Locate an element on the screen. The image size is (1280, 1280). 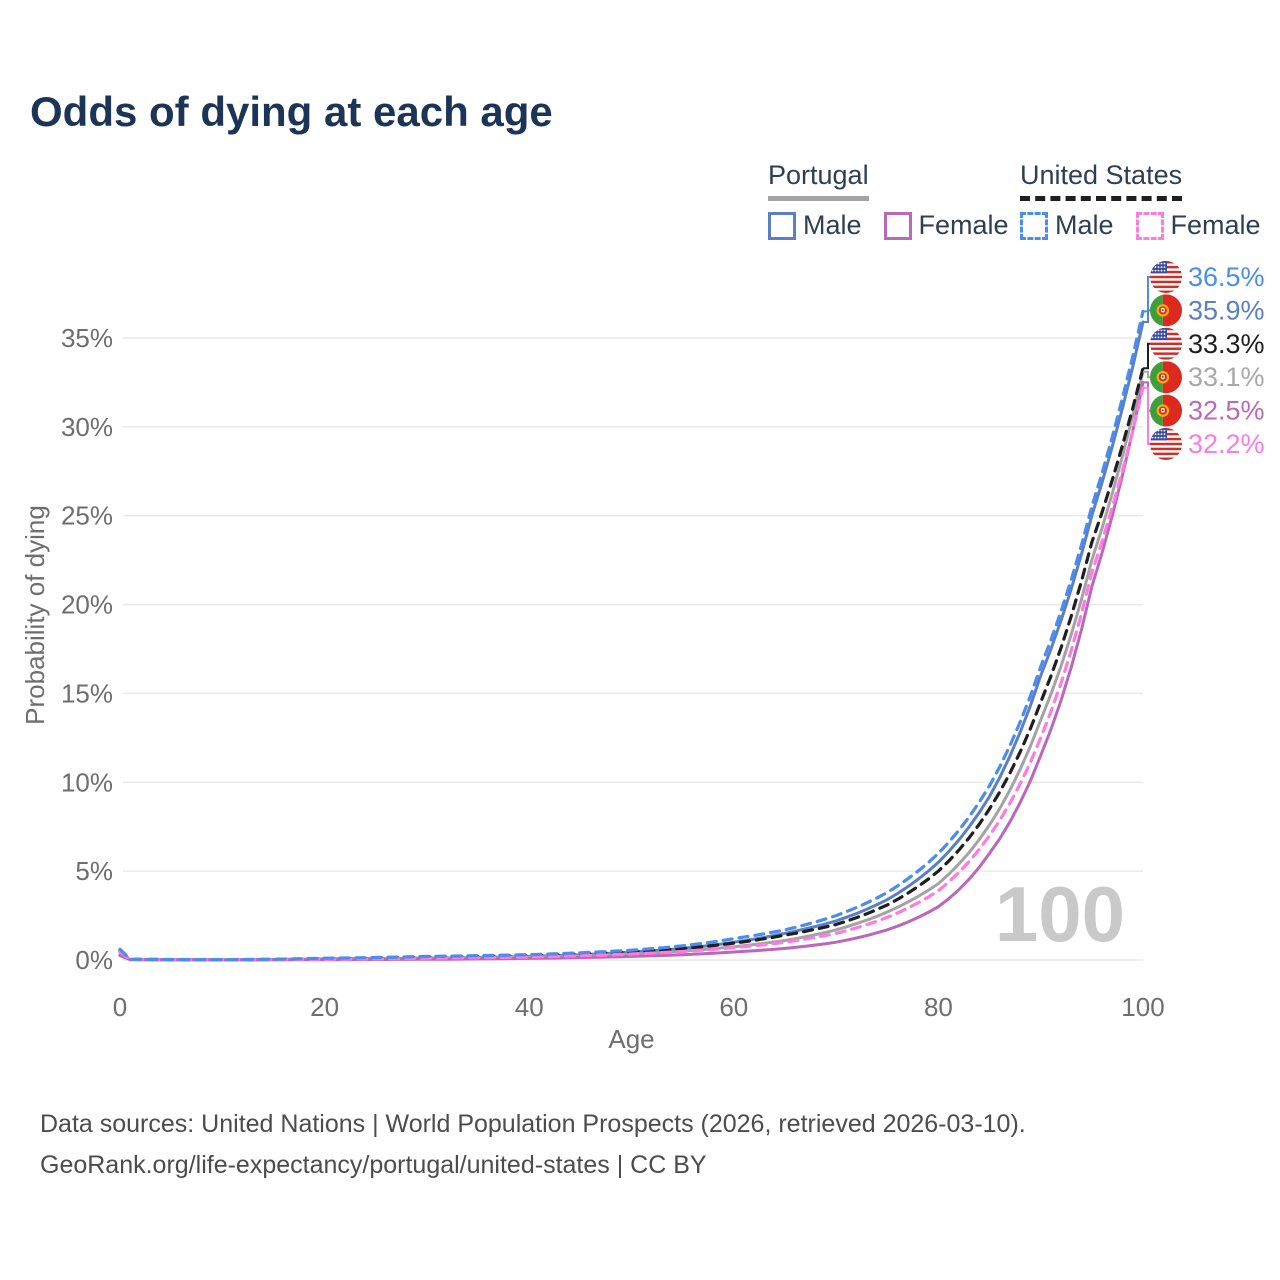
legend-item-label: Male is located at coordinates (1084, 225).